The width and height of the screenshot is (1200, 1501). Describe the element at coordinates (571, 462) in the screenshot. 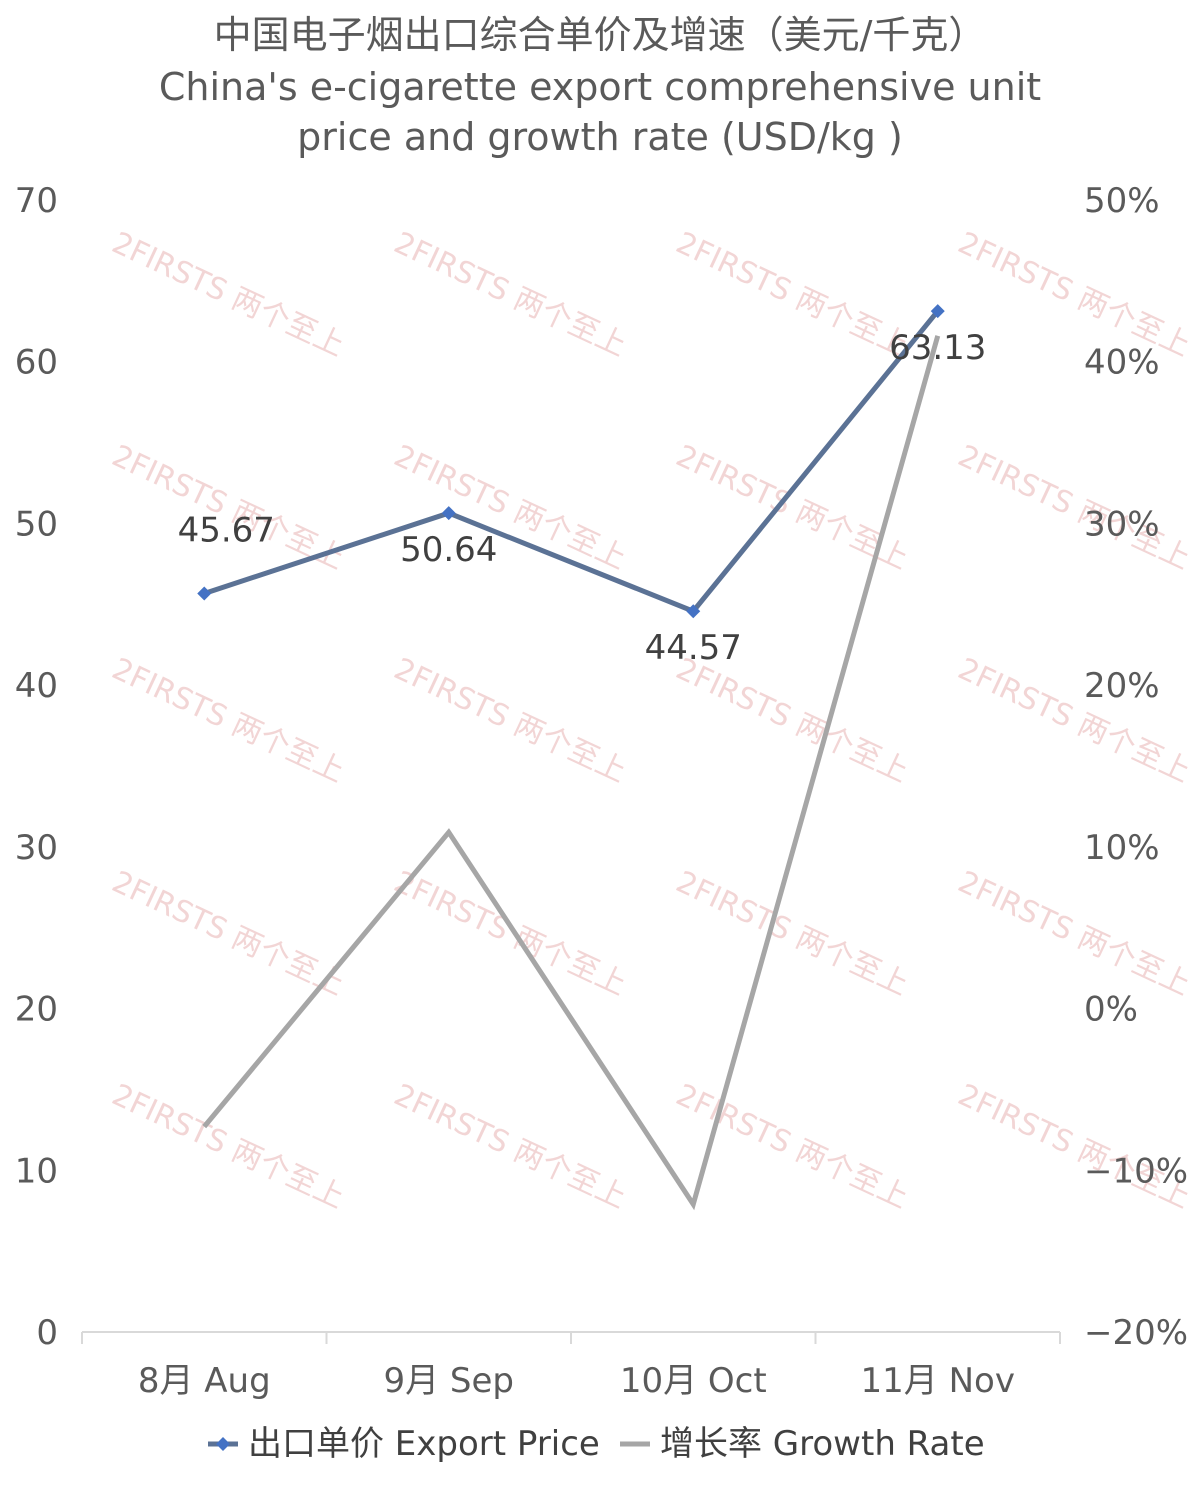

I see `series-line-export-price` at that location.